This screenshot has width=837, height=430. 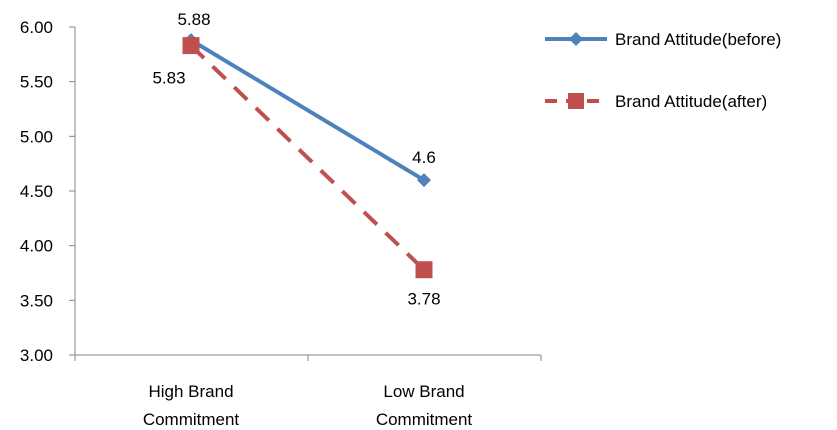 I want to click on legend-item: Brand Attitude(before), so click(x=663, y=39).